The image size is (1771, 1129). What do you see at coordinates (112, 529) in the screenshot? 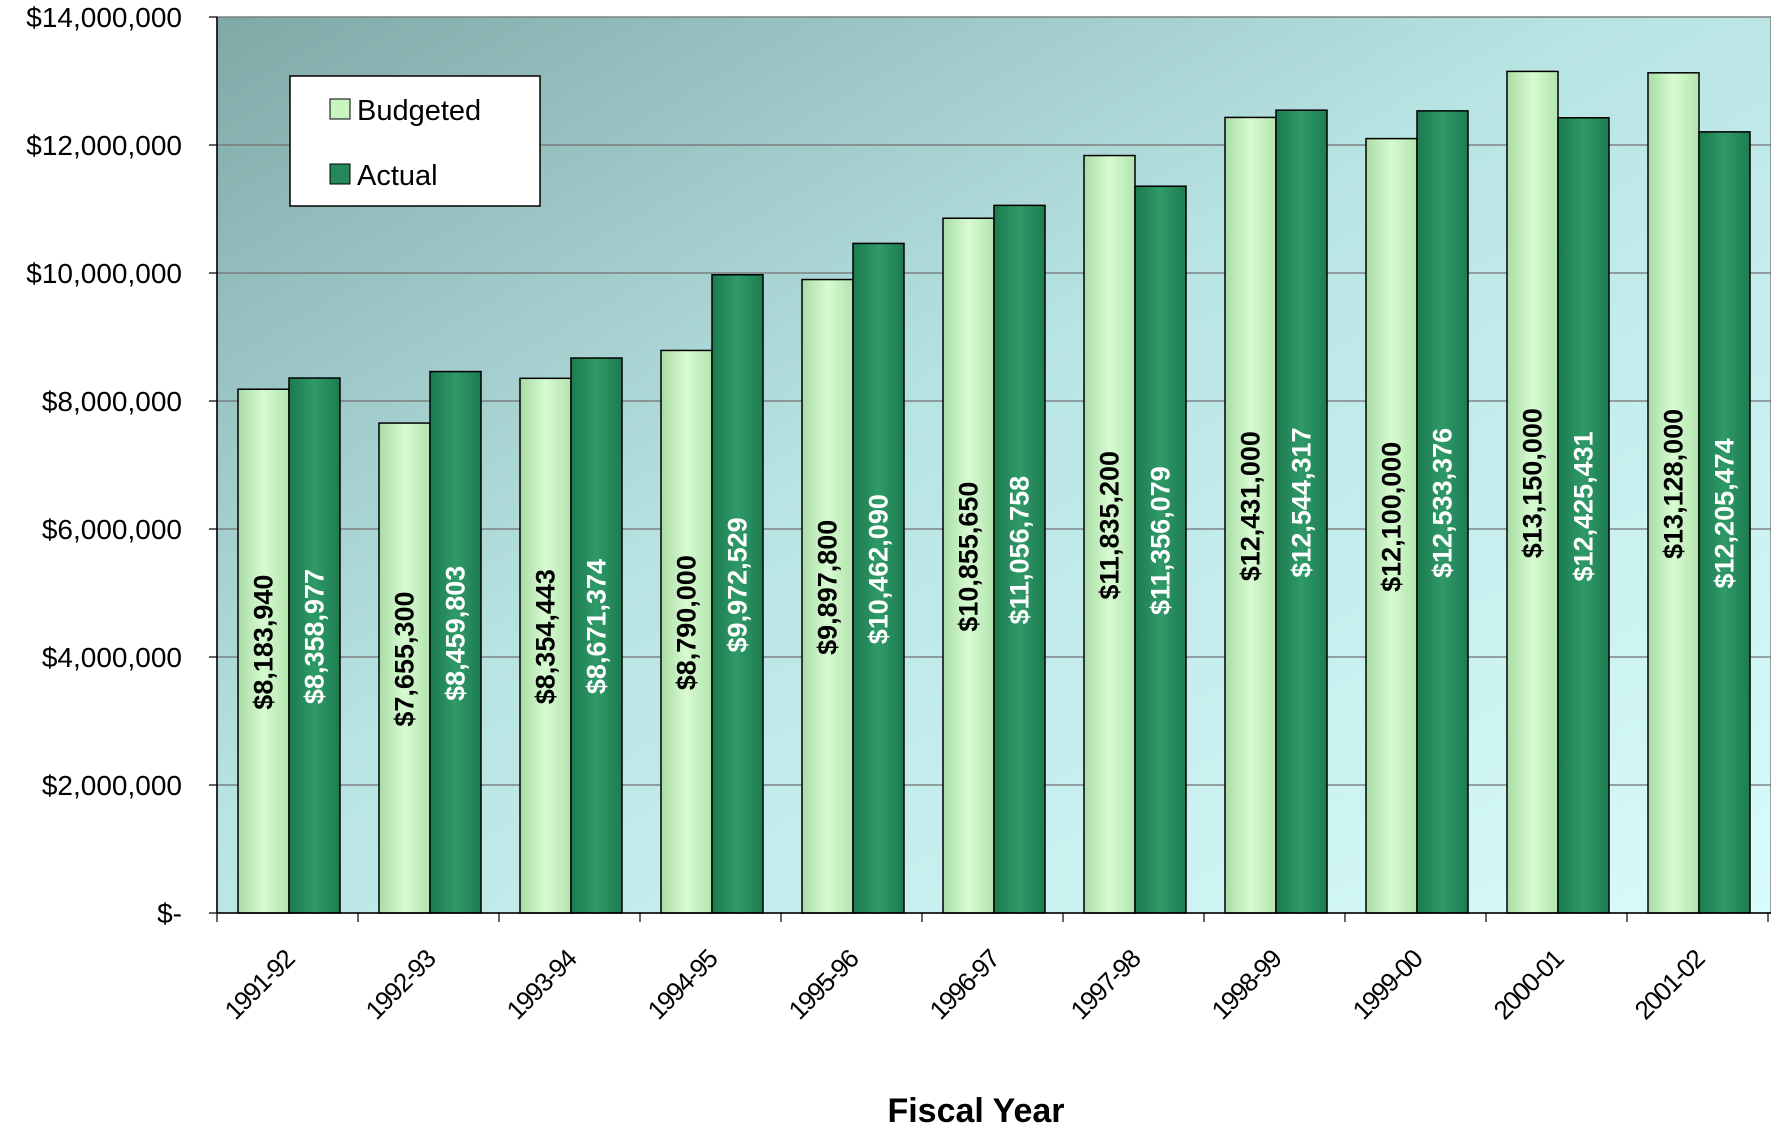
I see `y-tick-label: $6,000,000` at bounding box center [112, 529].